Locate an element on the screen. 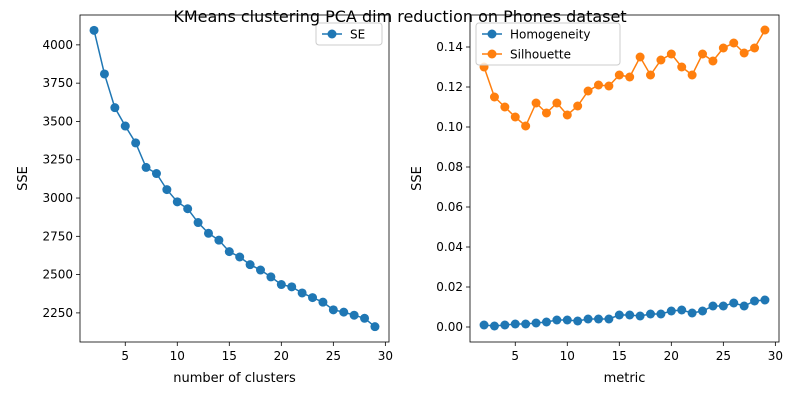  y-tick-label: 0.04 is located at coordinates (449, 247).